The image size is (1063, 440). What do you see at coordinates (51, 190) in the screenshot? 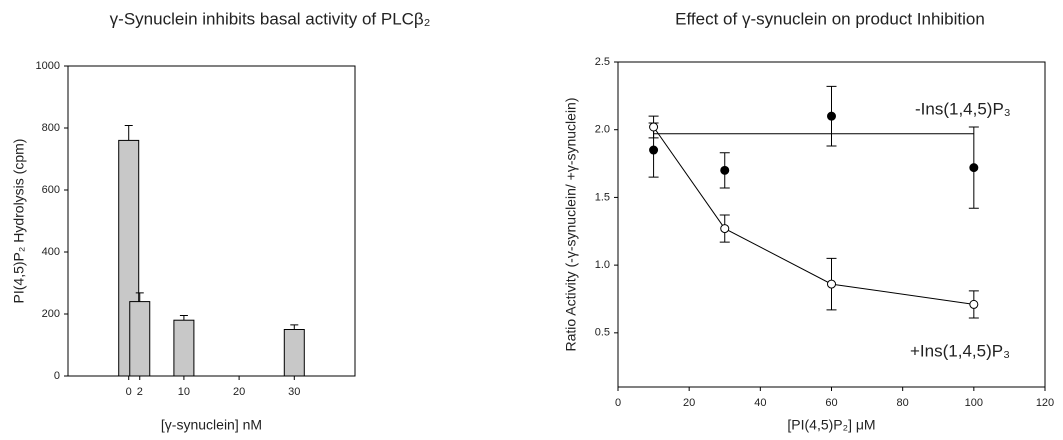
I see `y-tick-label: 600` at bounding box center [51, 190].